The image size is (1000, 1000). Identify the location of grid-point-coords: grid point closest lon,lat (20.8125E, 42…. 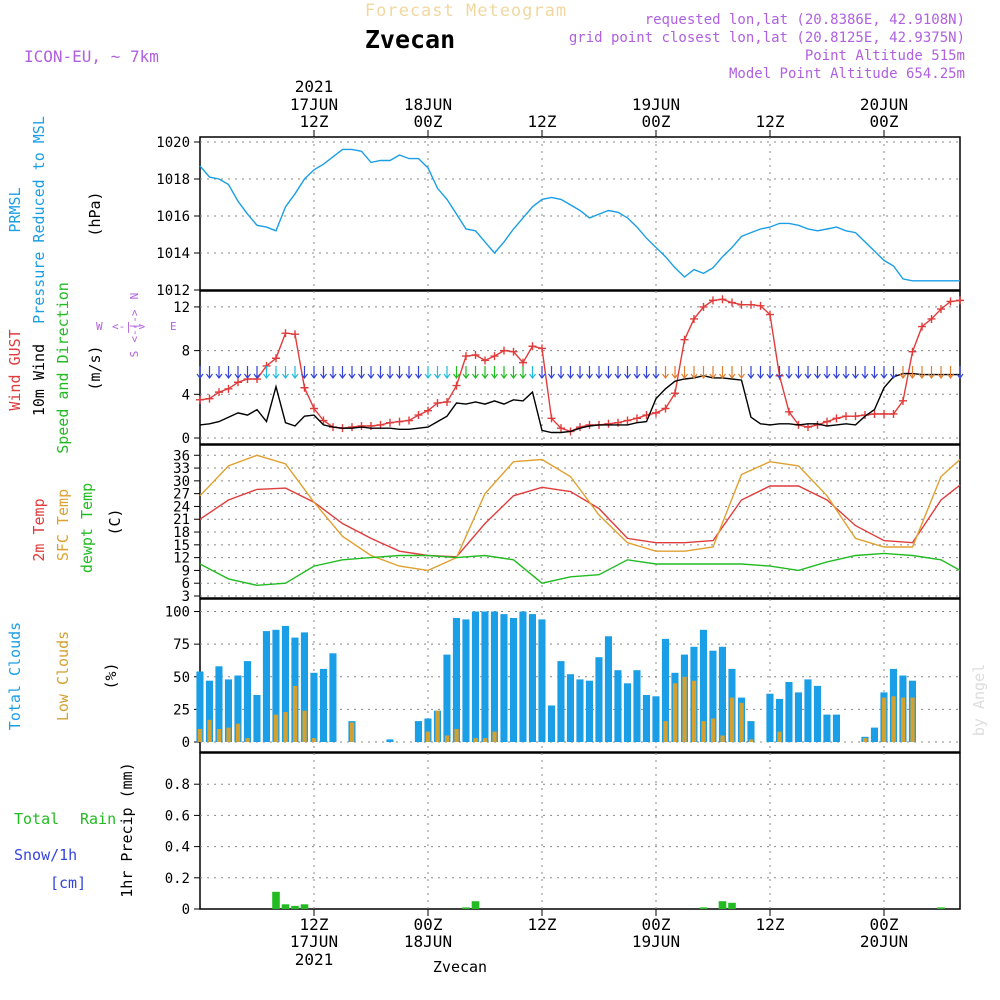
(767, 38).